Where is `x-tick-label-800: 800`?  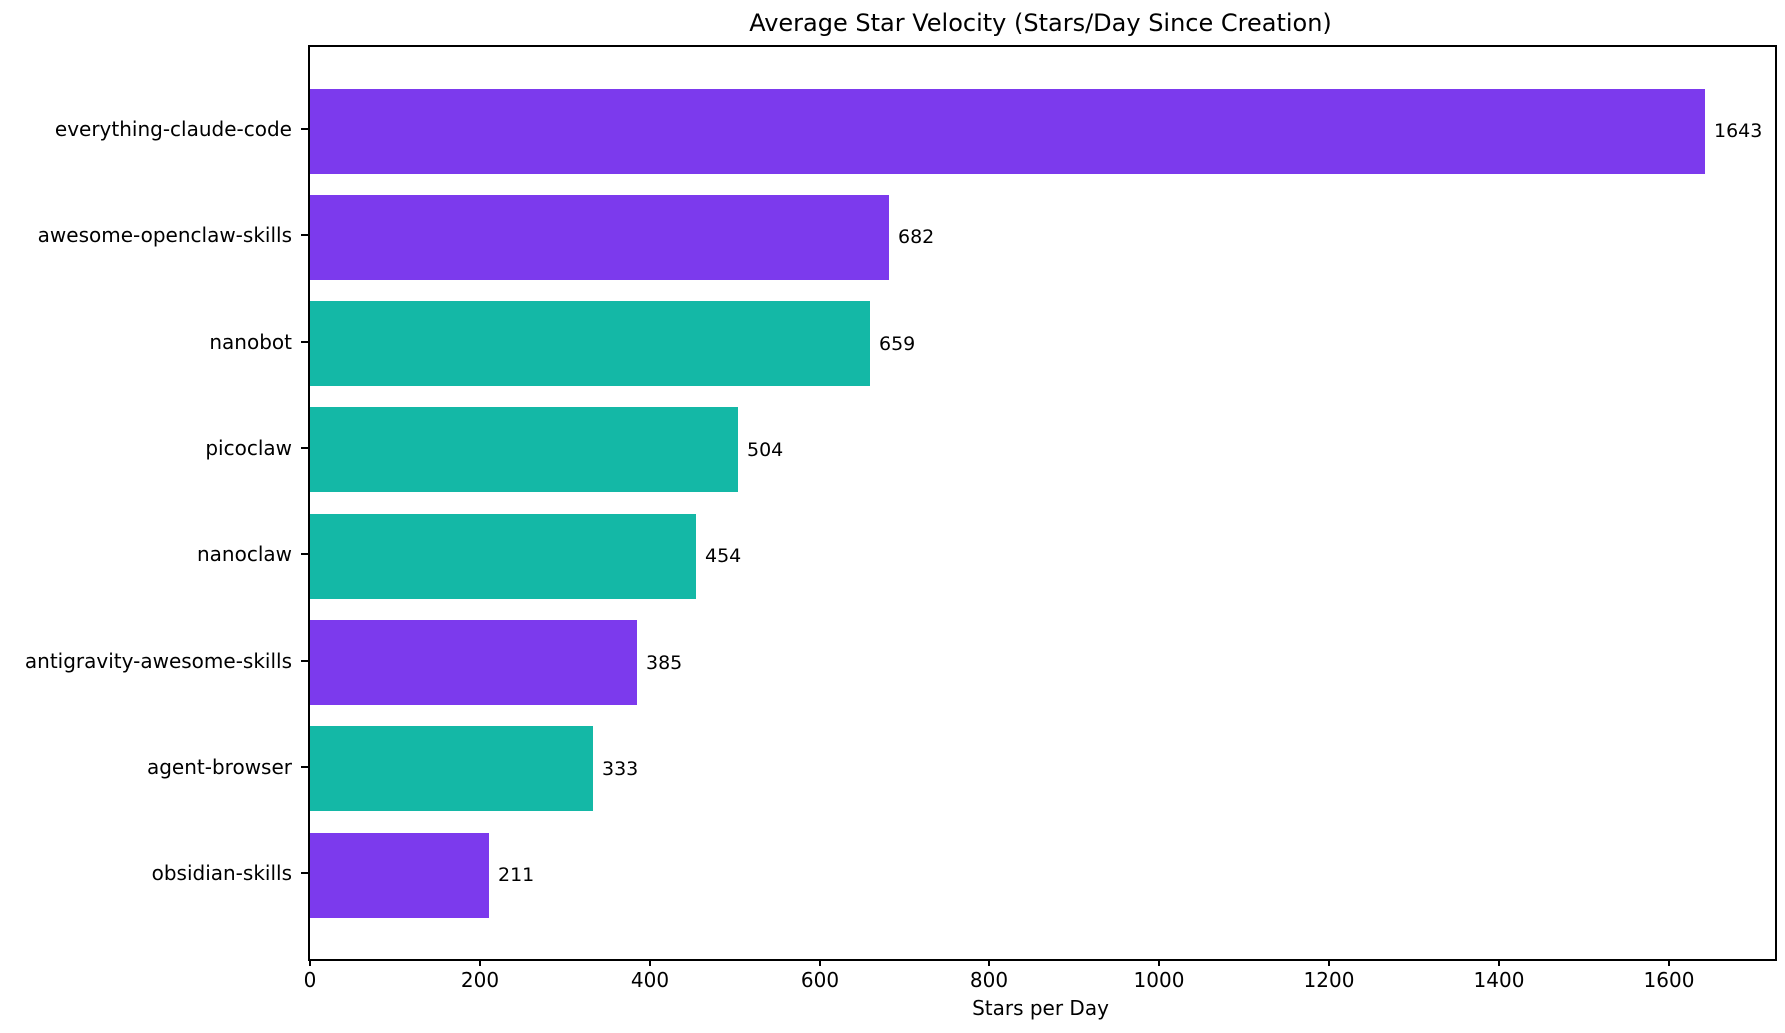 x-tick-label-800: 800 is located at coordinates (989, 980).